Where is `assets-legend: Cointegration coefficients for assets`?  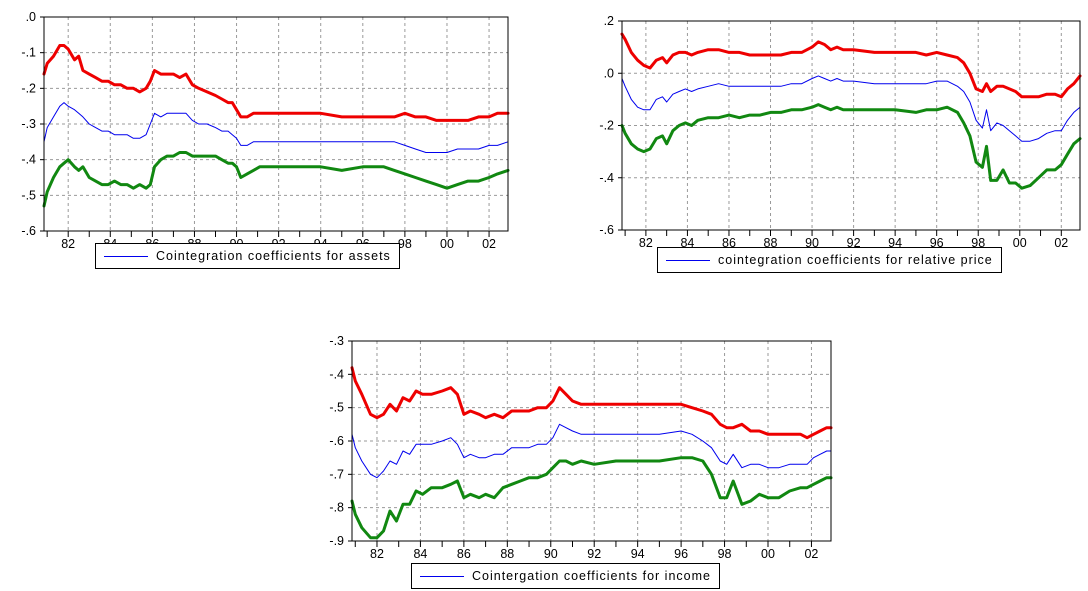 assets-legend: Cointegration coefficients for assets is located at coordinates (247, 256).